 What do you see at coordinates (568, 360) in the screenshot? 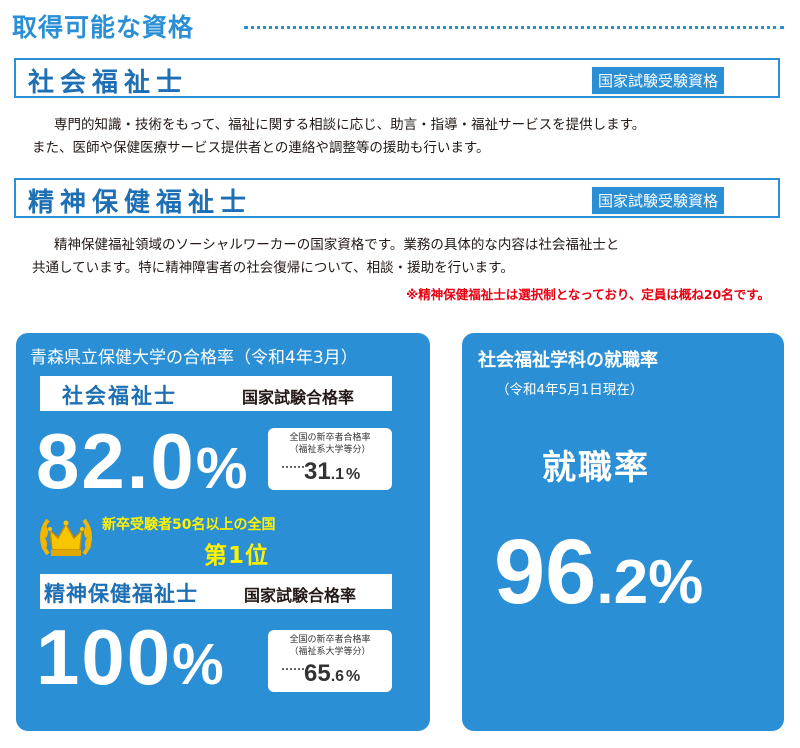
I see `employment-title: 社会福祉学科の就職率` at bounding box center [568, 360].